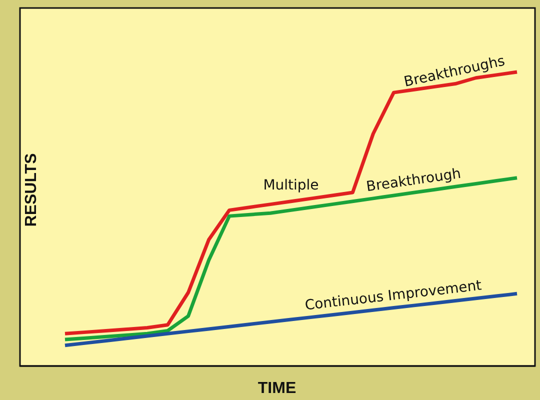 This screenshot has height=400, width=540. What do you see at coordinates (413, 181) in the screenshot?
I see `text: Breakthrough` at bounding box center [413, 181].